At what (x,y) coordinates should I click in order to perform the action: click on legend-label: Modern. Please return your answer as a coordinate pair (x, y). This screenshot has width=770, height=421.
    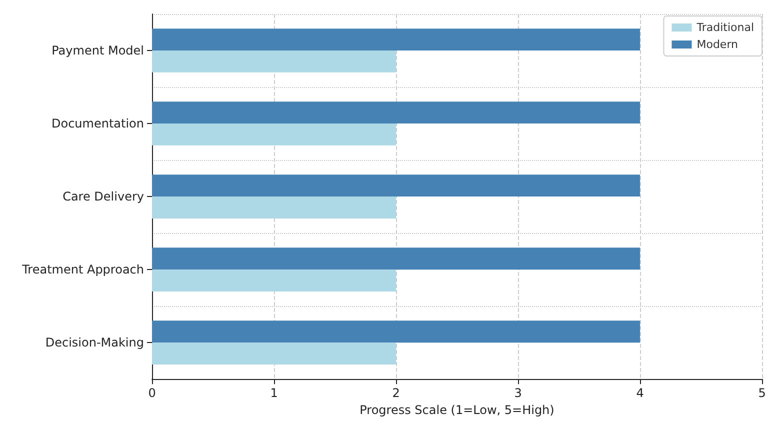
    Looking at the image, I should click on (717, 44).